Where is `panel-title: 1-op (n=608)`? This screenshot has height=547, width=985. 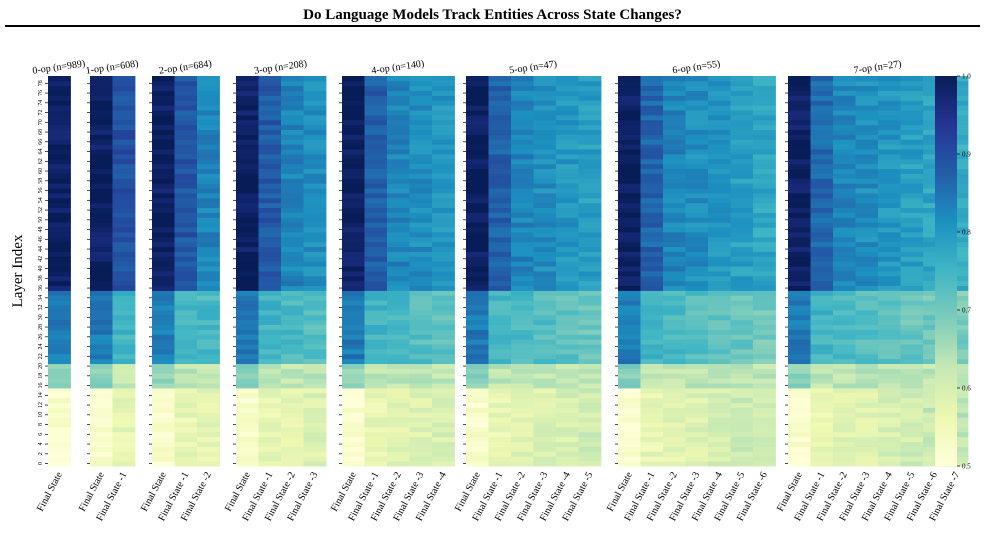
panel-title: 1-op (n=608) is located at coordinates (112, 67).